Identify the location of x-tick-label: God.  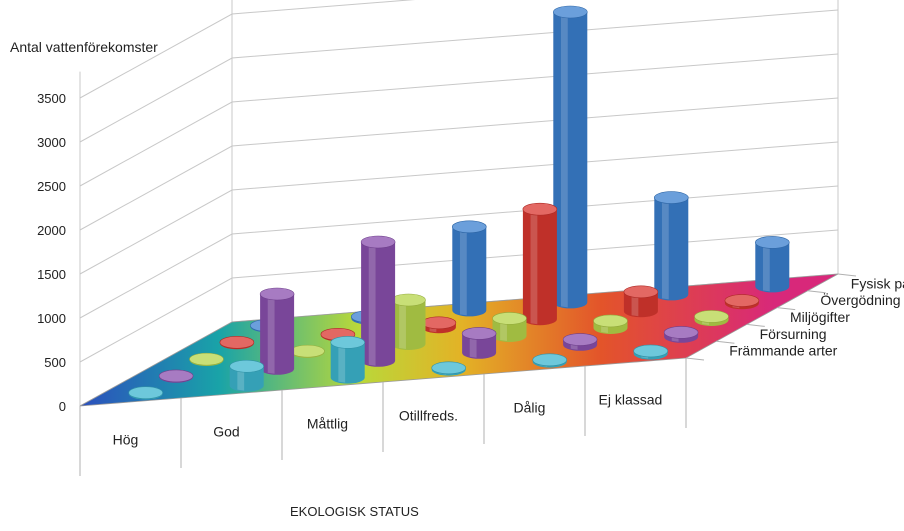
(226, 431).